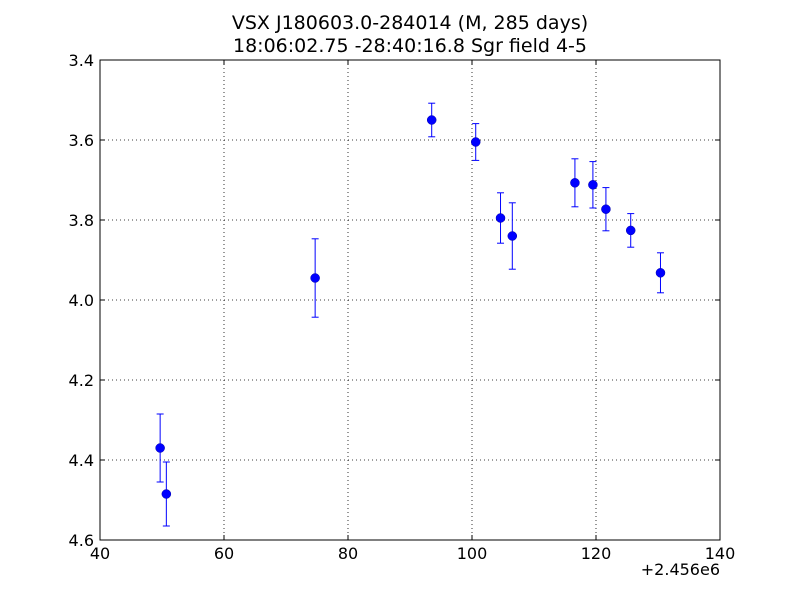  What do you see at coordinates (680, 569) in the screenshot?
I see `x-offset-label: +2.456e6` at bounding box center [680, 569].